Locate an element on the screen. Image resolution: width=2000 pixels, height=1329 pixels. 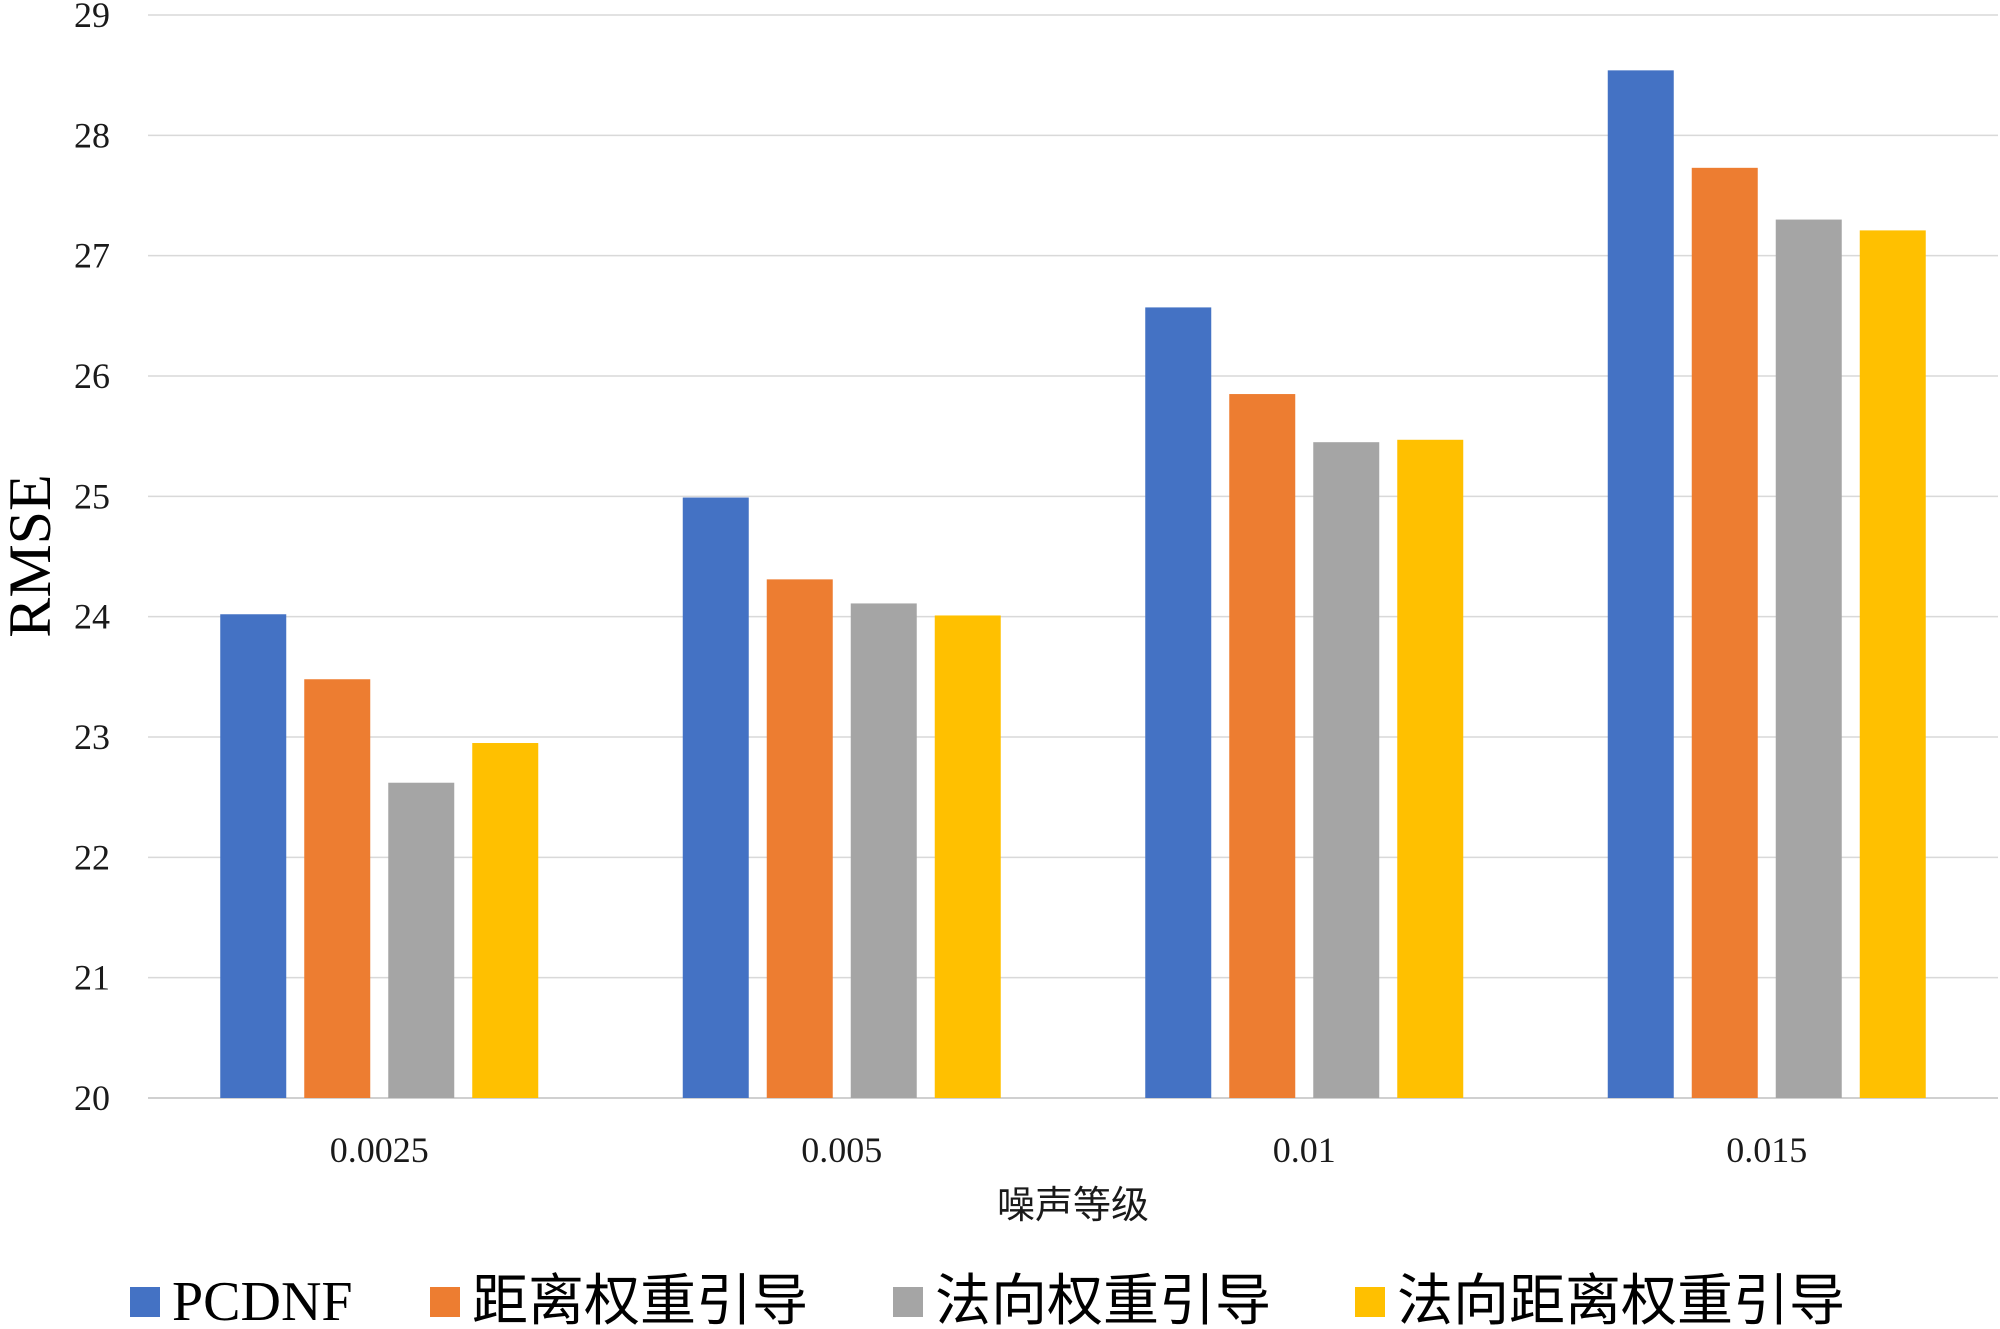
y-tick-label: 21 is located at coordinates (92, 978).